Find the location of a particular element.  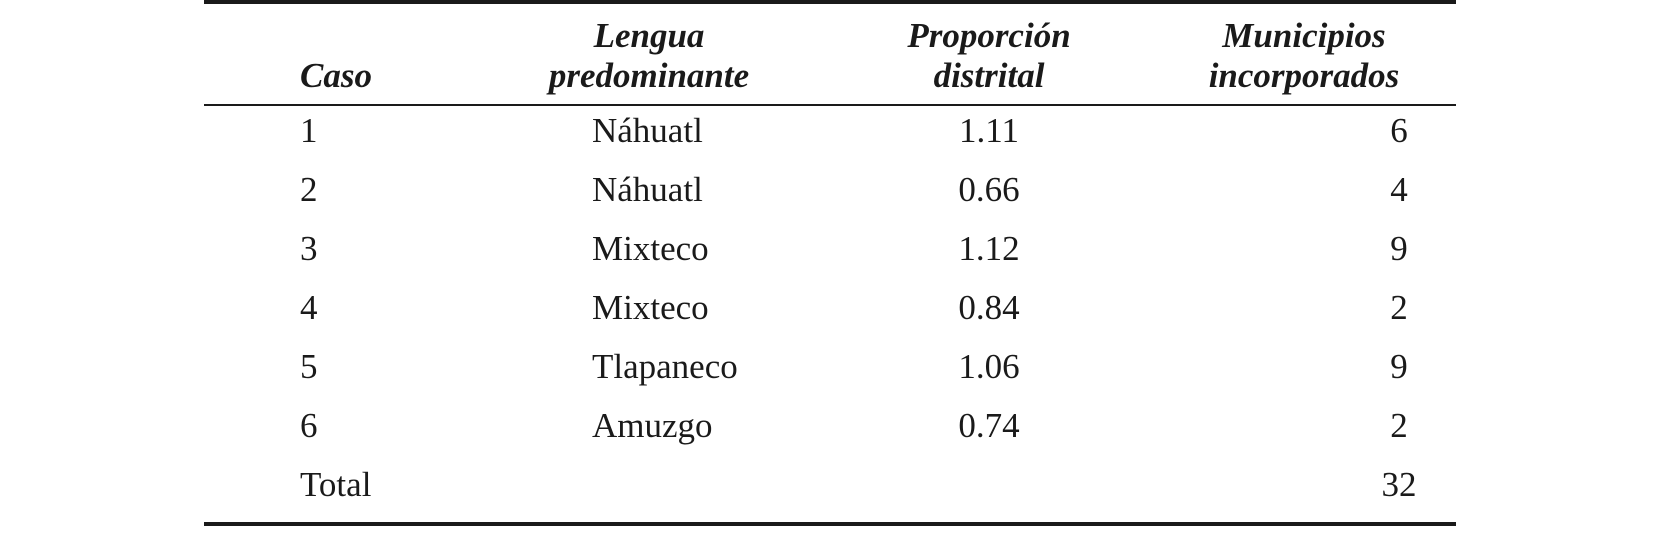

header-municipios: Municipios incorporados is located at coordinates (1304, 55).